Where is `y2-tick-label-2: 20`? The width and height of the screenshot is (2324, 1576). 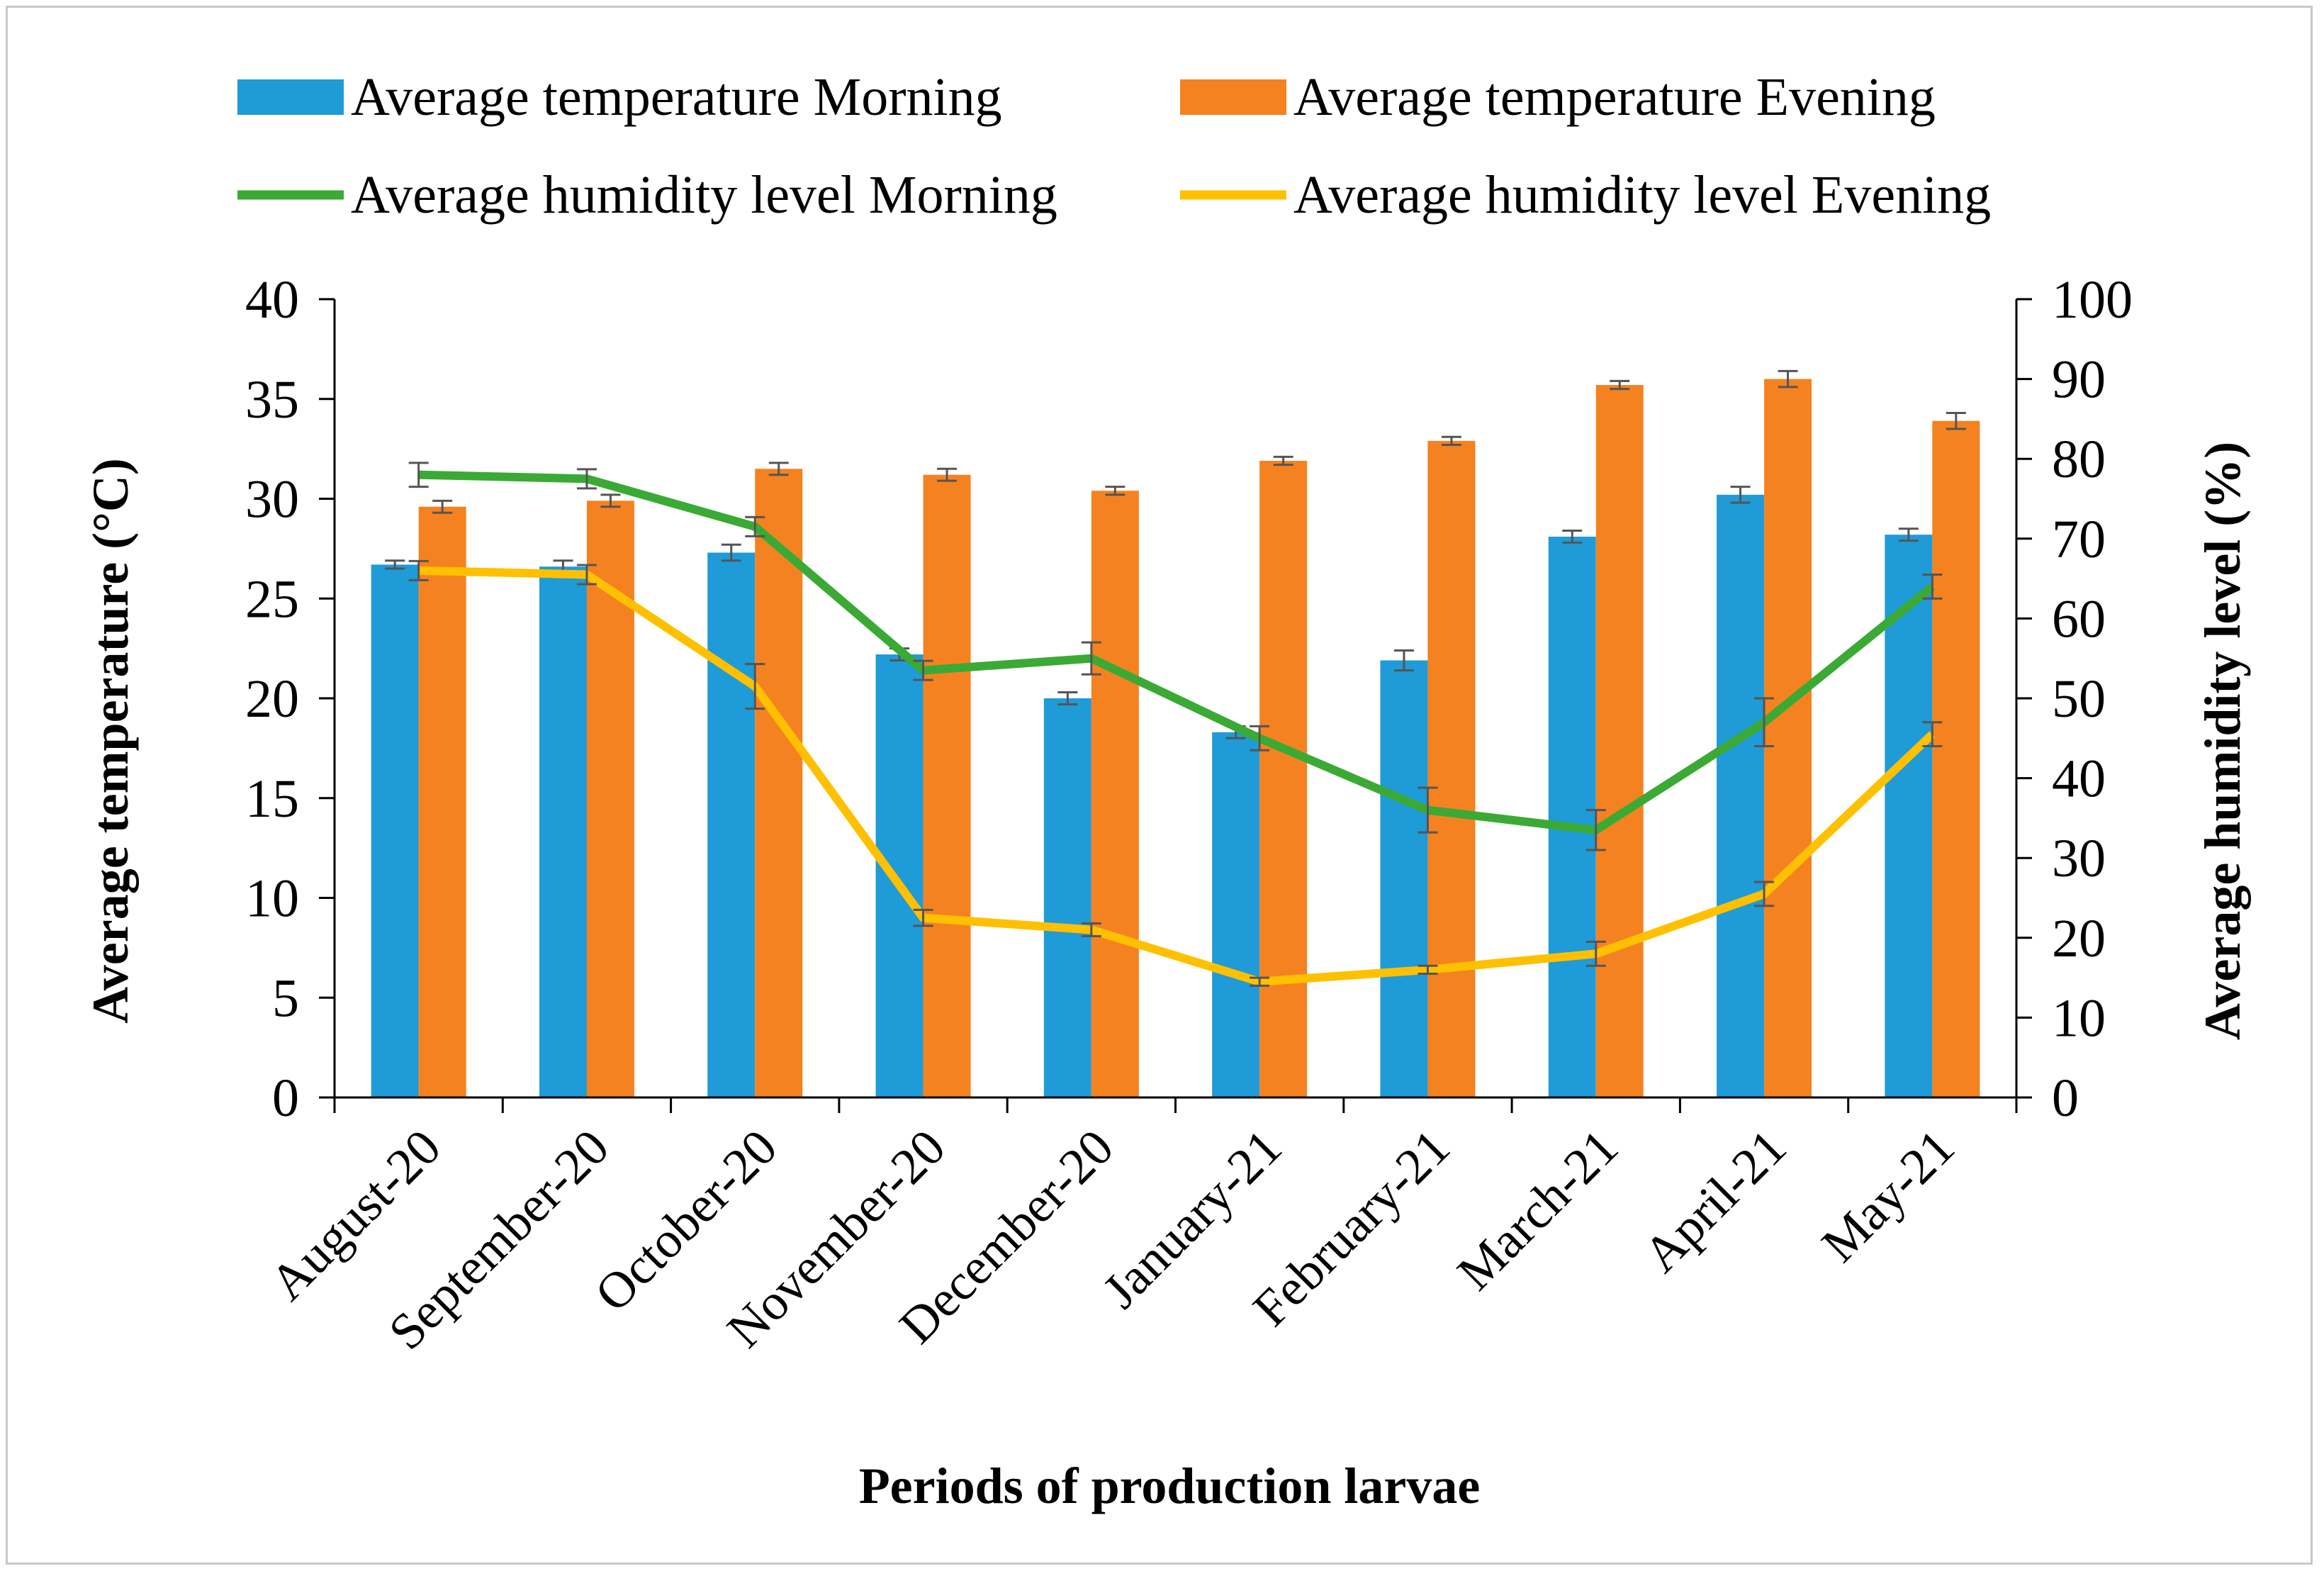
y2-tick-label-2: 20 is located at coordinates (2079, 938).